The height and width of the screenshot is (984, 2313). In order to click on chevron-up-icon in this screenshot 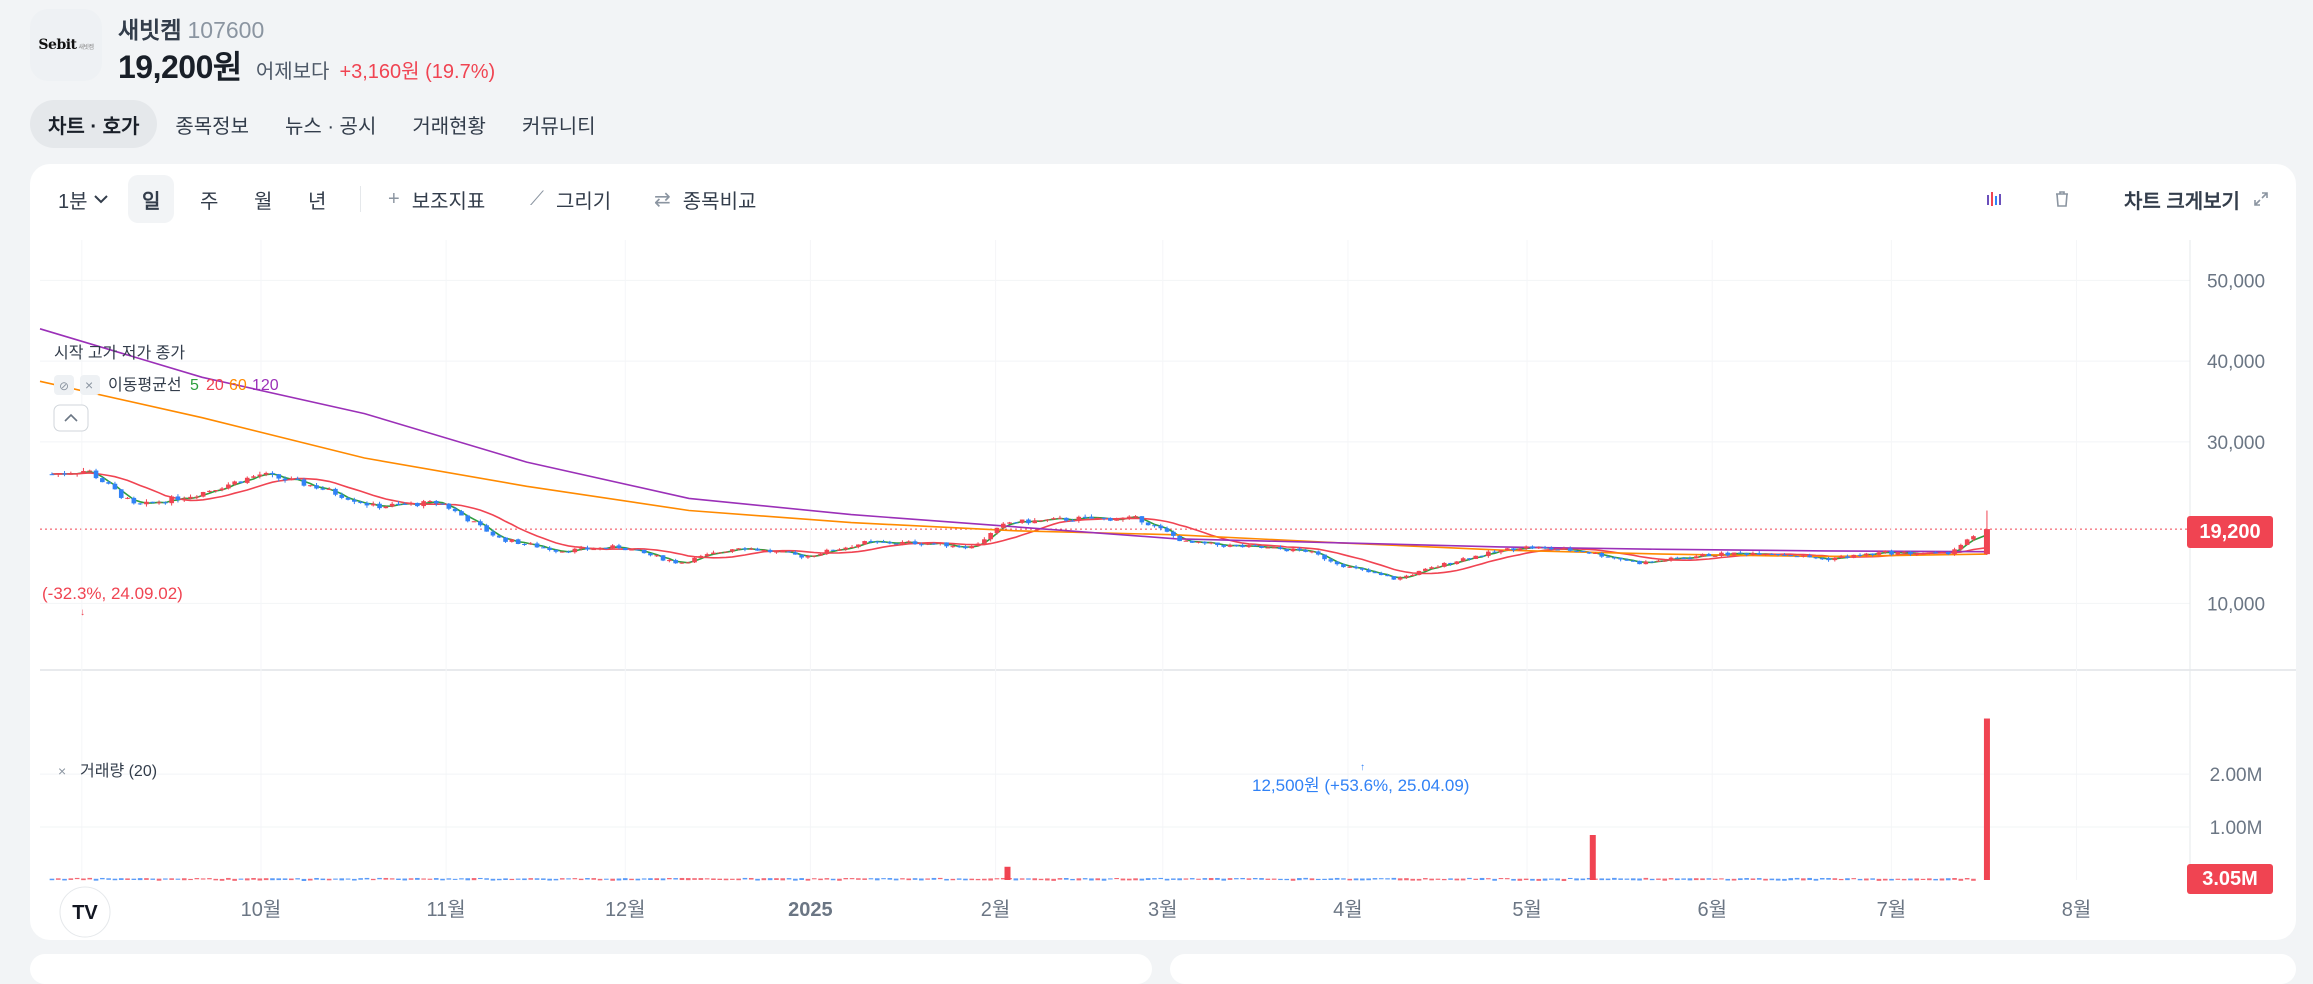, I will do `click(71, 417)`.